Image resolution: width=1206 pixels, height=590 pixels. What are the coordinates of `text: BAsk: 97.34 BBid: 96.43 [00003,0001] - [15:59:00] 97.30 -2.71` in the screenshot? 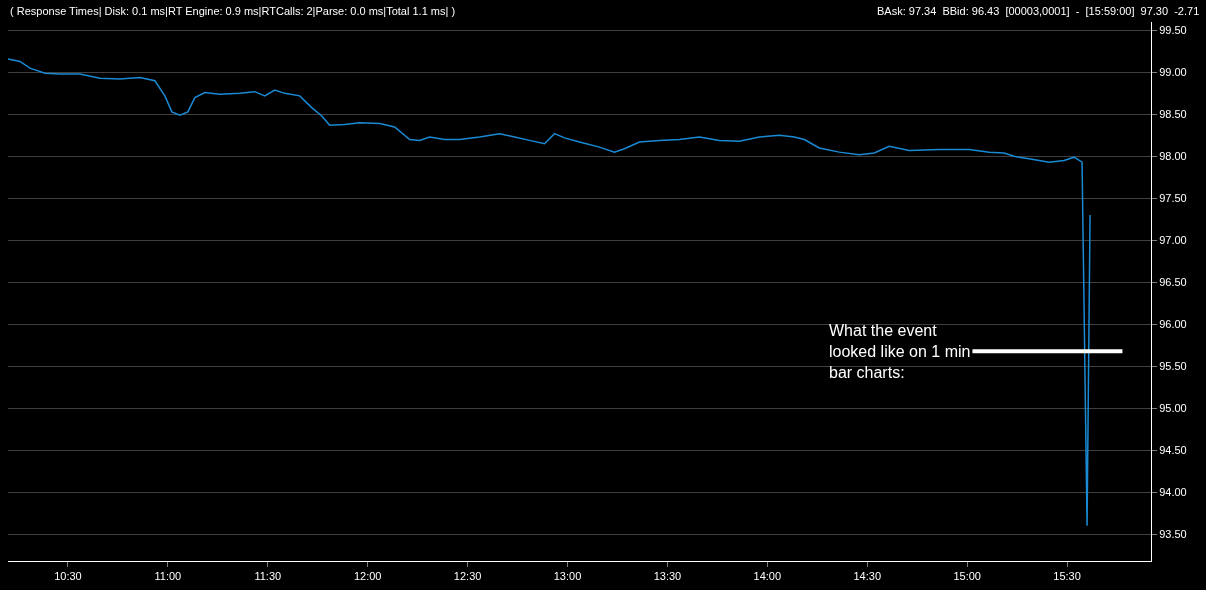 It's located at (1038, 11).